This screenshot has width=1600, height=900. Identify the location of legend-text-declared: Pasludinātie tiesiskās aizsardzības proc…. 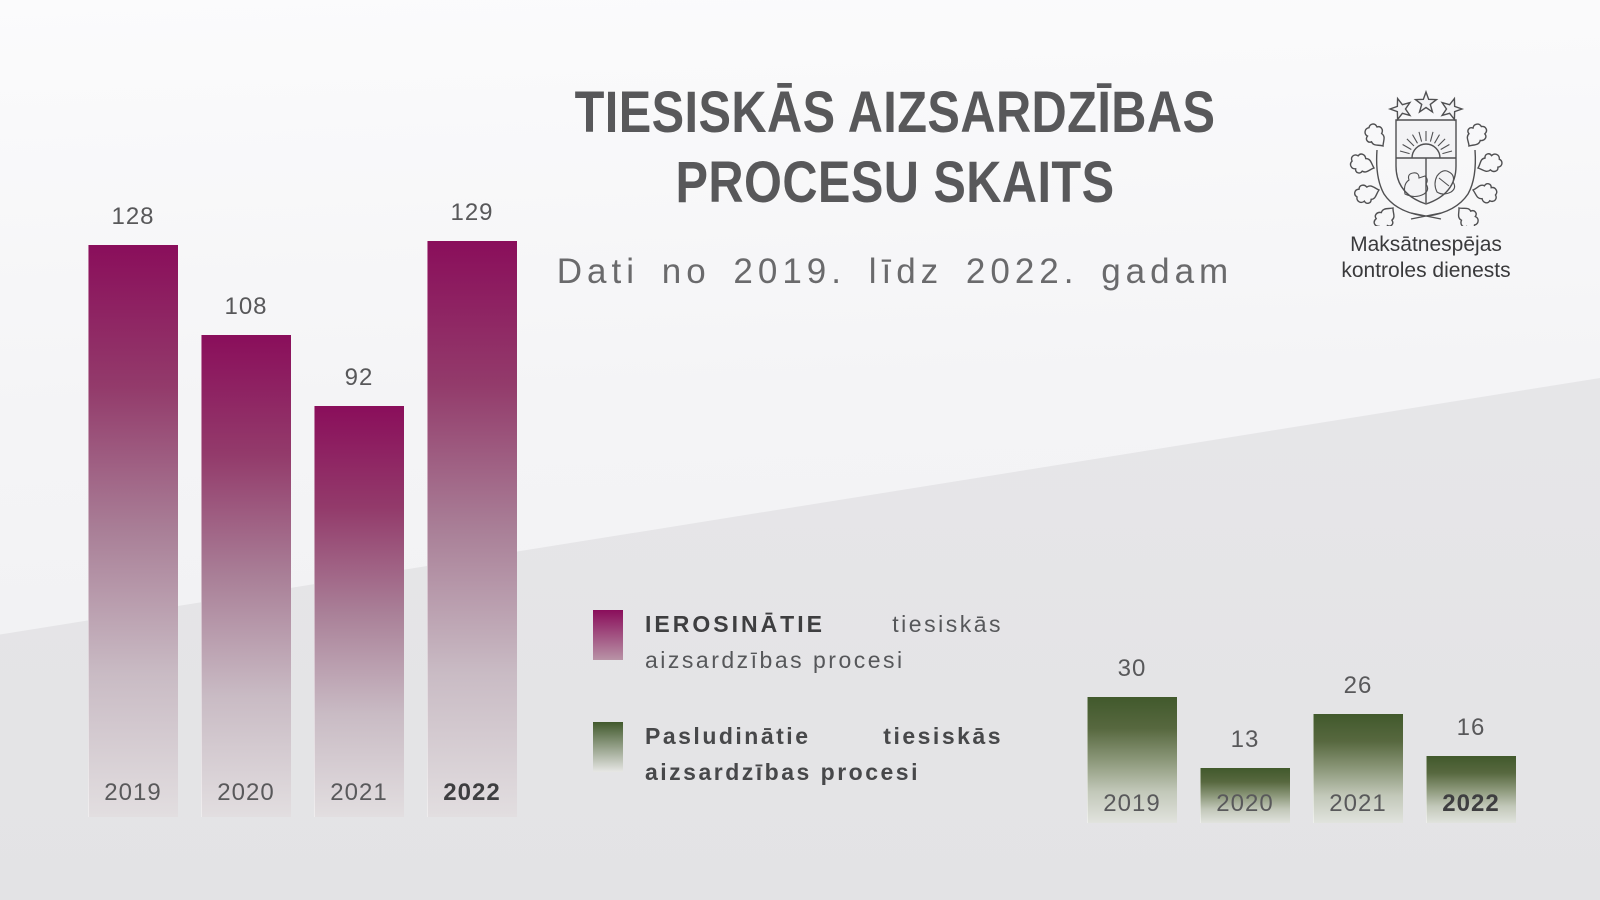
(824, 754).